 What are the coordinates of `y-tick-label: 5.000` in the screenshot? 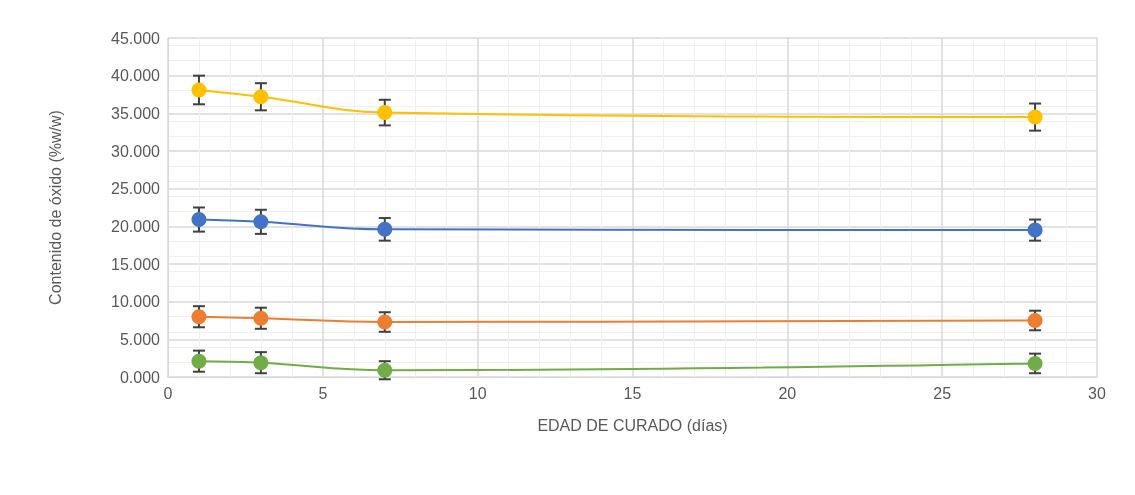 It's located at (140, 339).